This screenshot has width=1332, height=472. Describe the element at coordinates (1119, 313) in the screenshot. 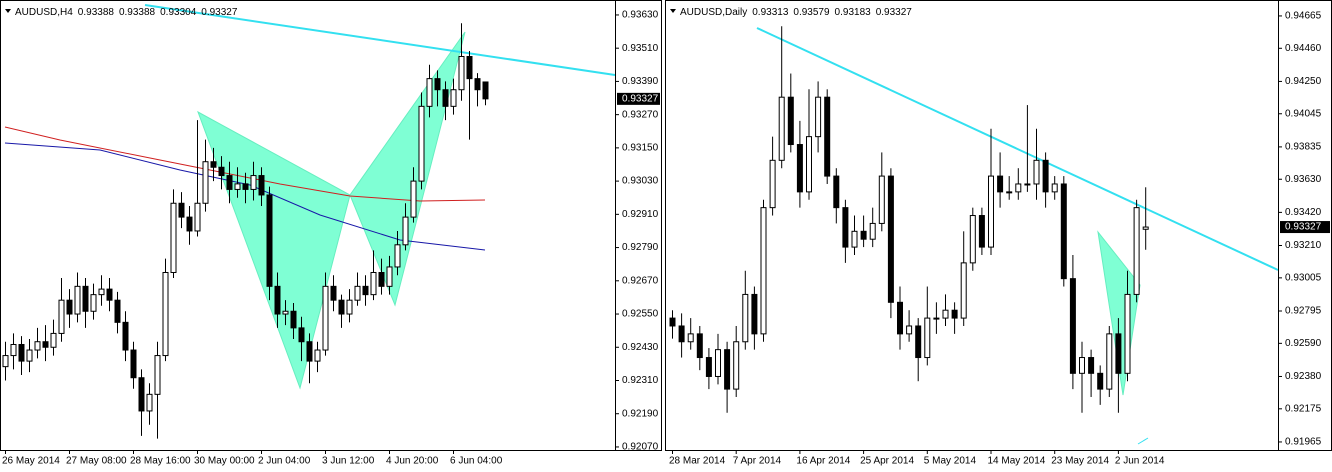

I see `pattern-right` at that location.